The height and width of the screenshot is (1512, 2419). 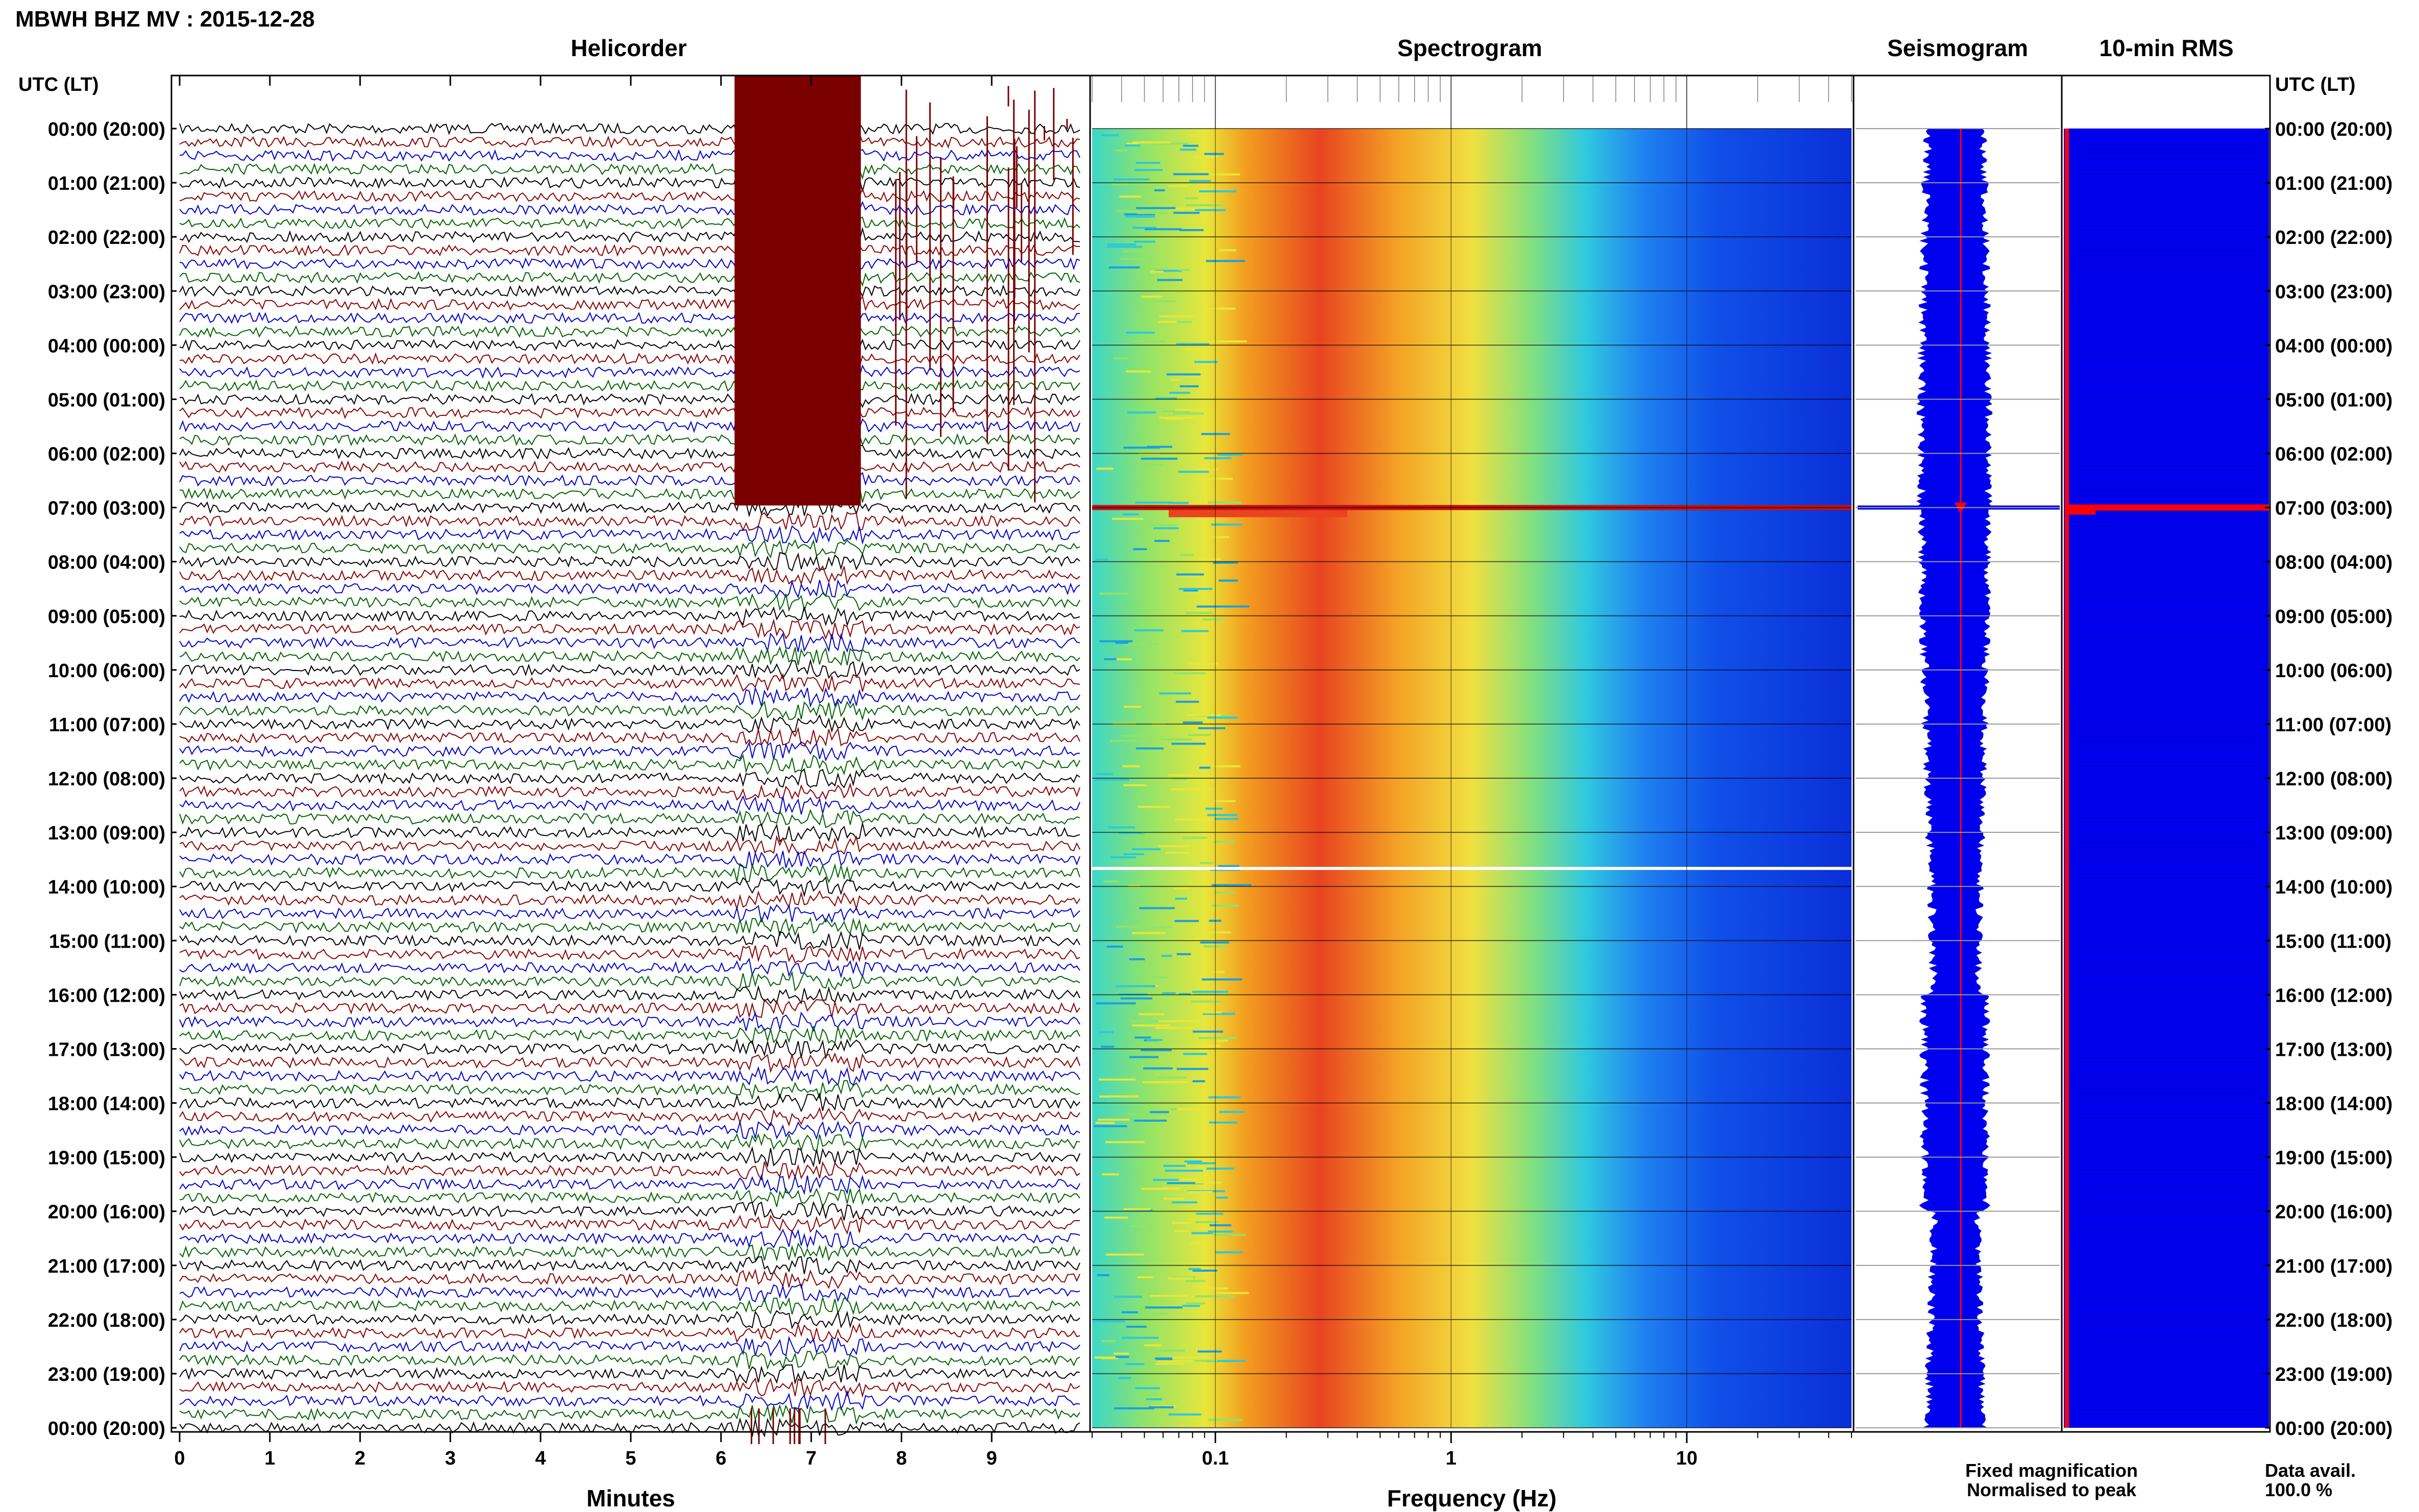 I want to click on minute-tick-label: 1, so click(x=269, y=1458).